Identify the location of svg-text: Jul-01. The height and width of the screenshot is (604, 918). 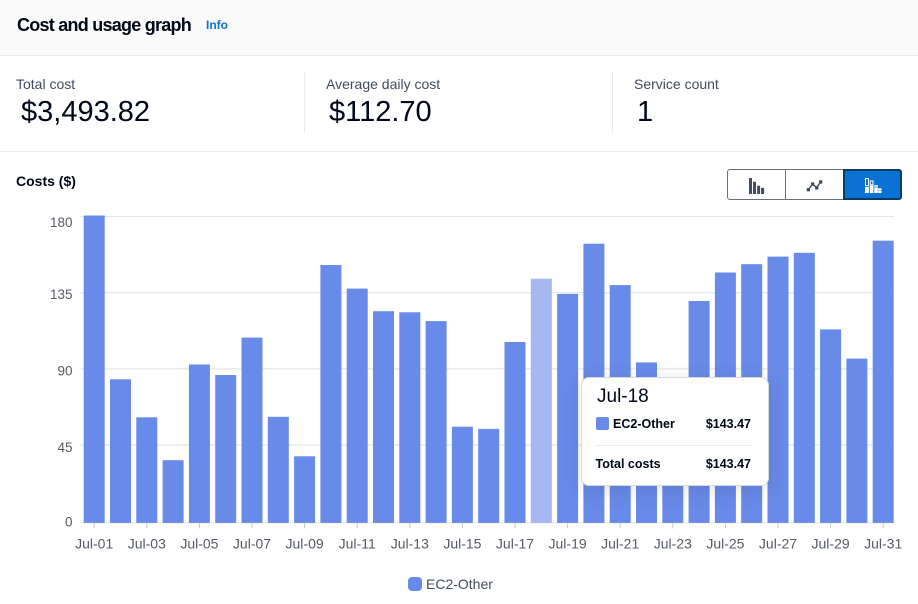
(94, 544).